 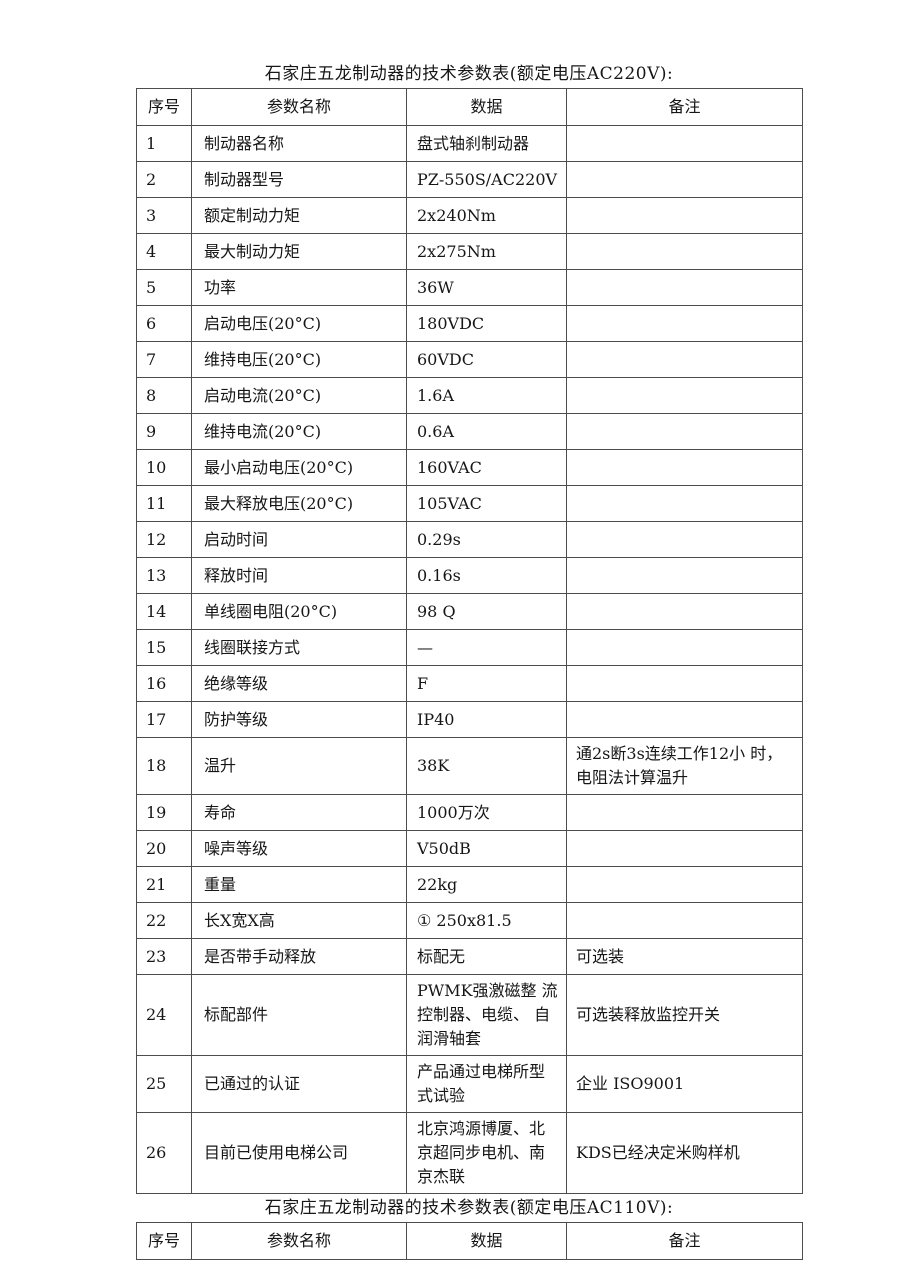 I want to click on cell-param-name: 启动电流(20°C), so click(x=299, y=395).